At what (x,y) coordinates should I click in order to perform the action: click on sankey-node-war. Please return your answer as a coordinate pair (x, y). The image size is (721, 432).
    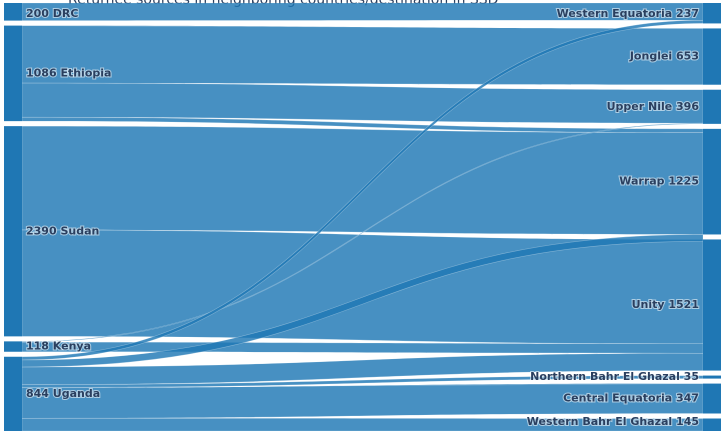
    Looking at the image, I should click on (712, 181).